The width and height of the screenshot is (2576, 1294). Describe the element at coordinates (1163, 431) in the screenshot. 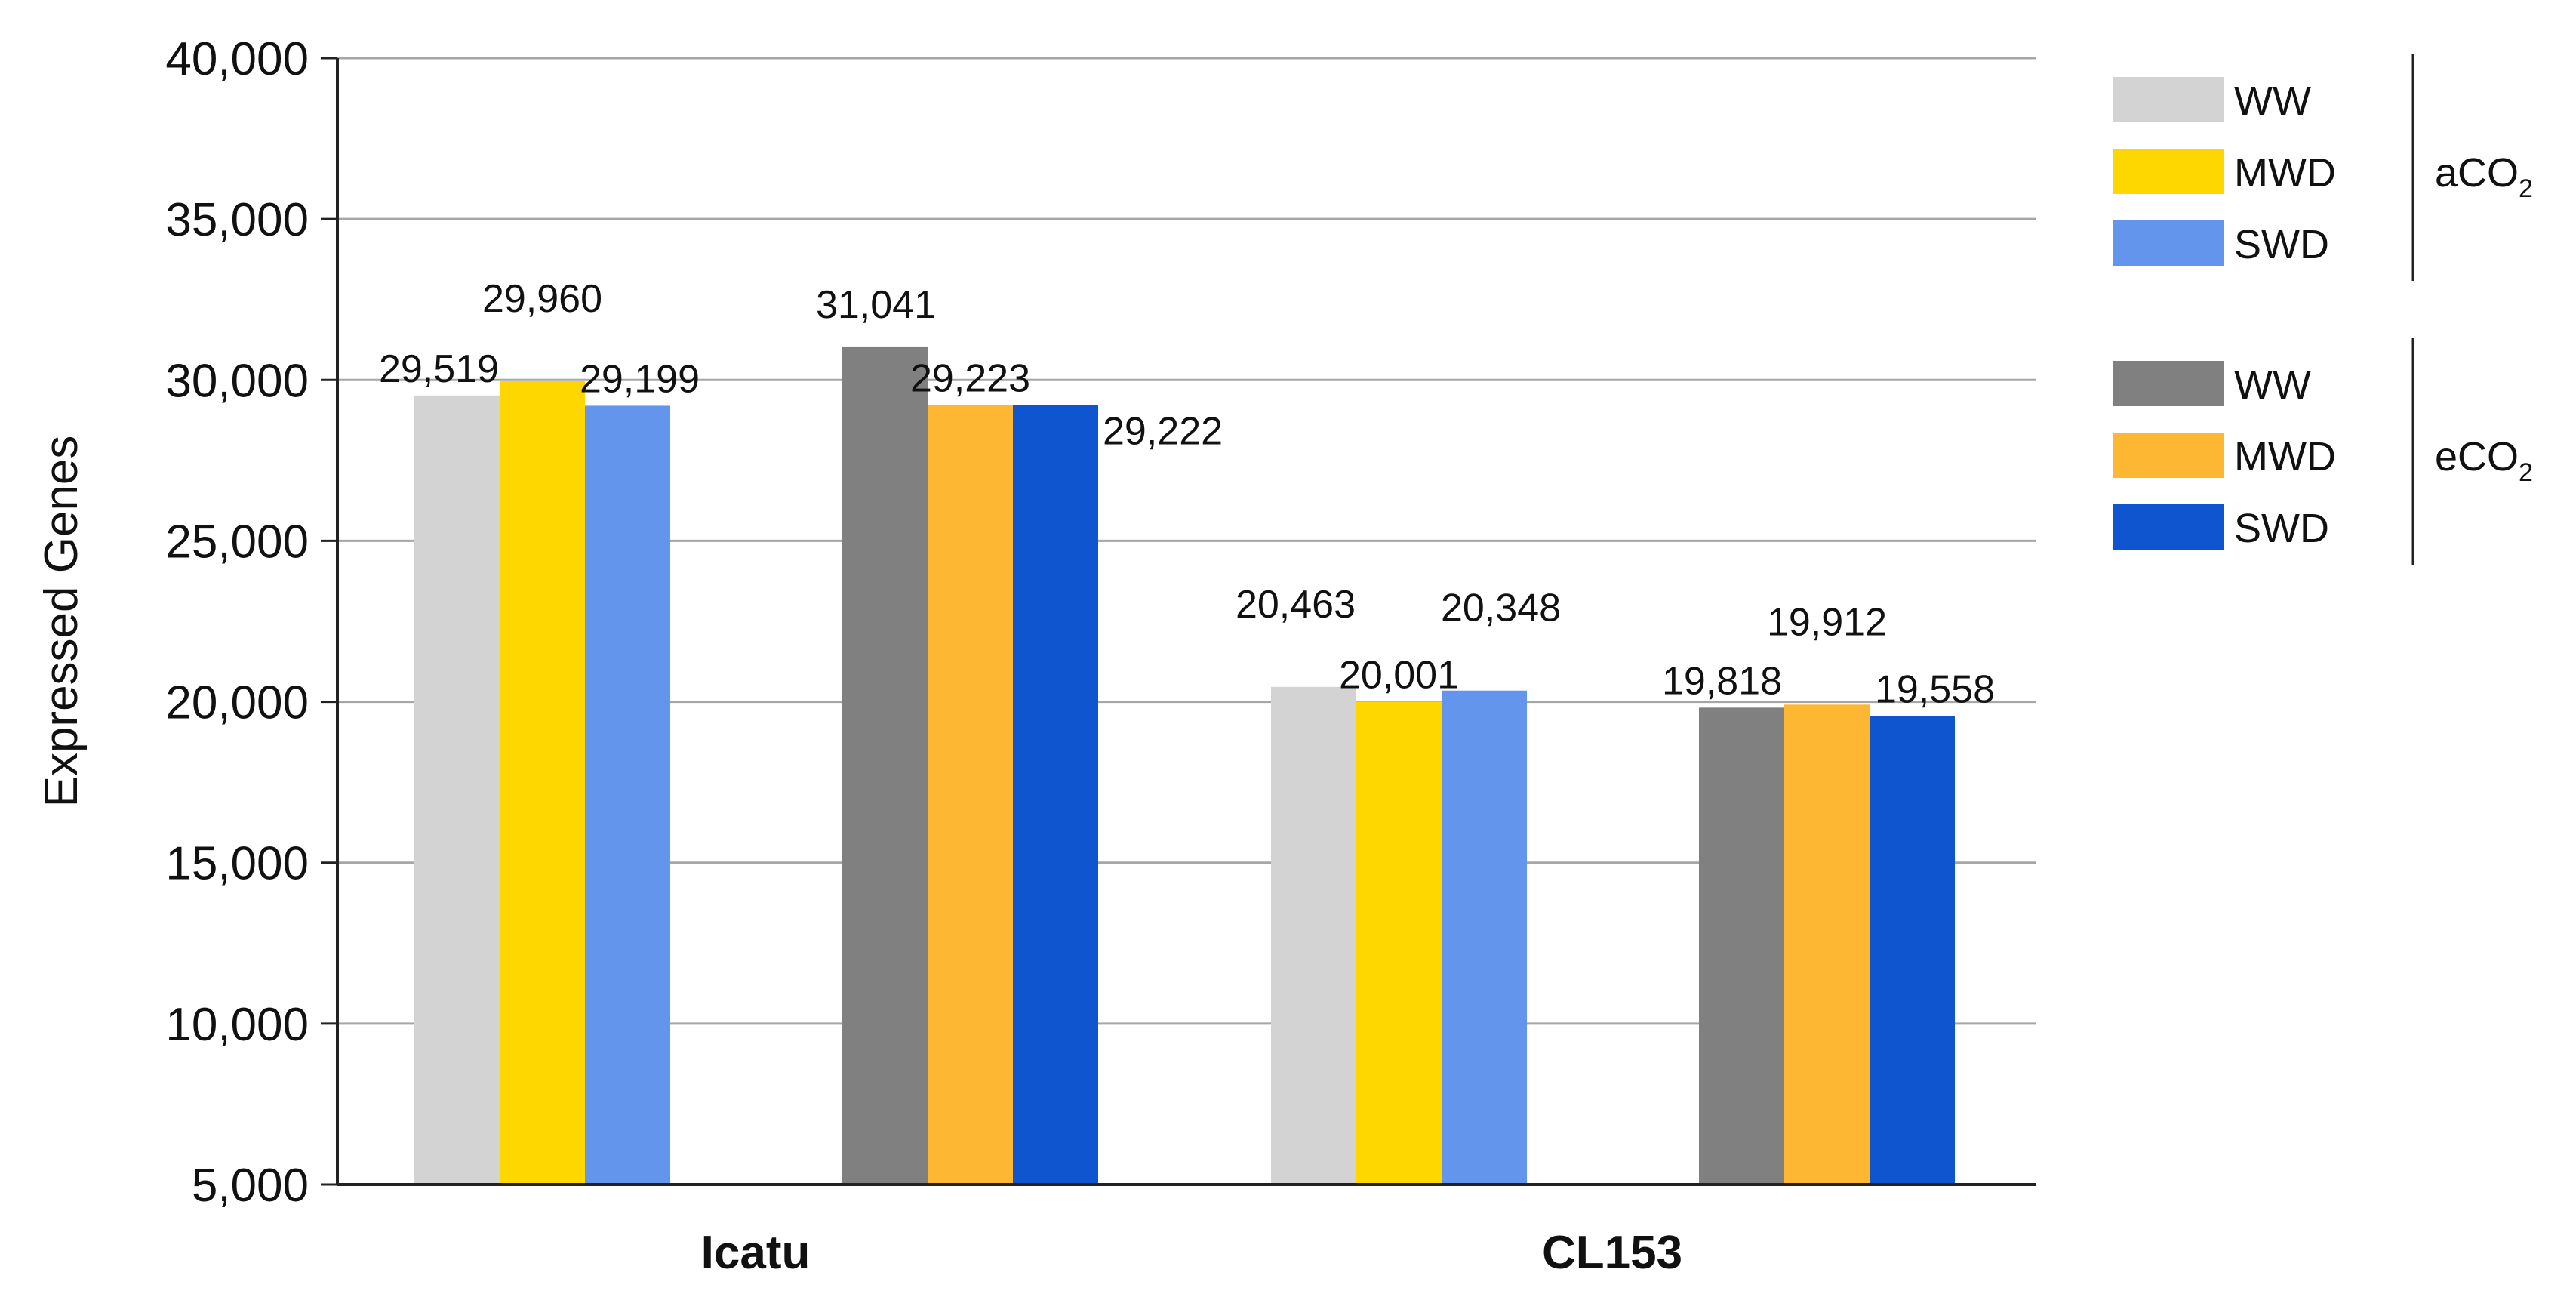

I see `data-label: 29,222` at that location.